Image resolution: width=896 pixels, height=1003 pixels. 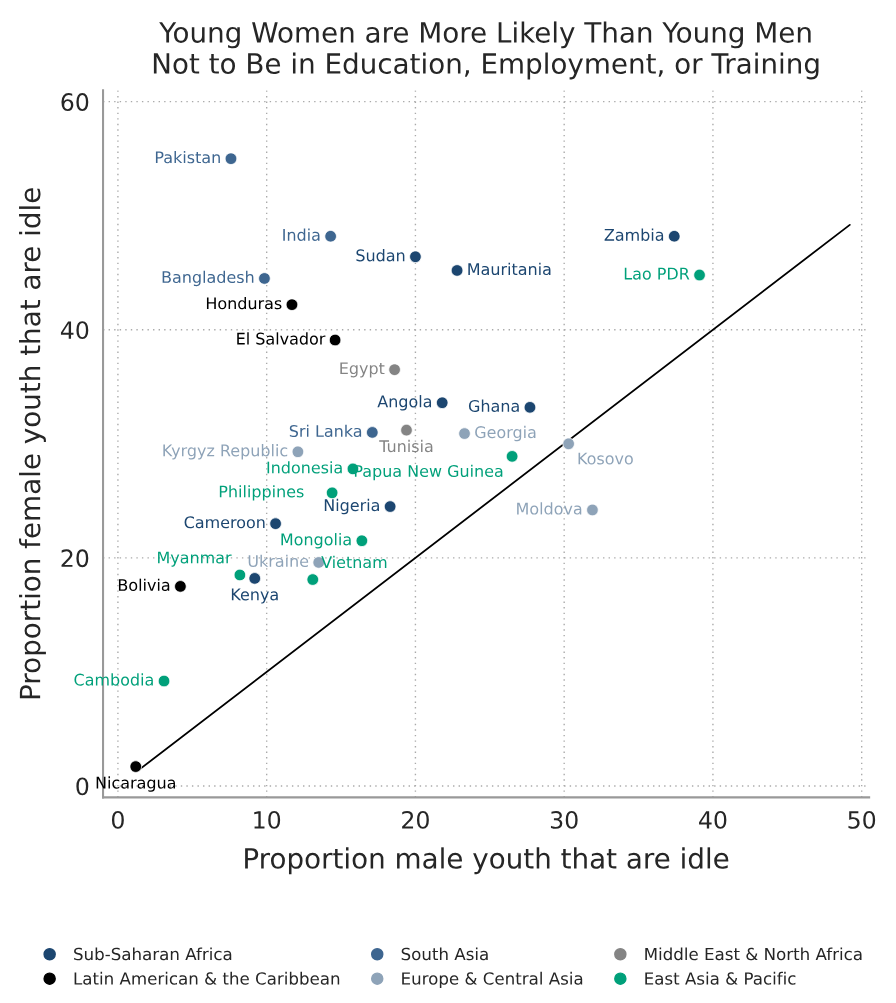 What do you see at coordinates (74, 330) in the screenshot?
I see `y-tick-label: 40` at bounding box center [74, 330].